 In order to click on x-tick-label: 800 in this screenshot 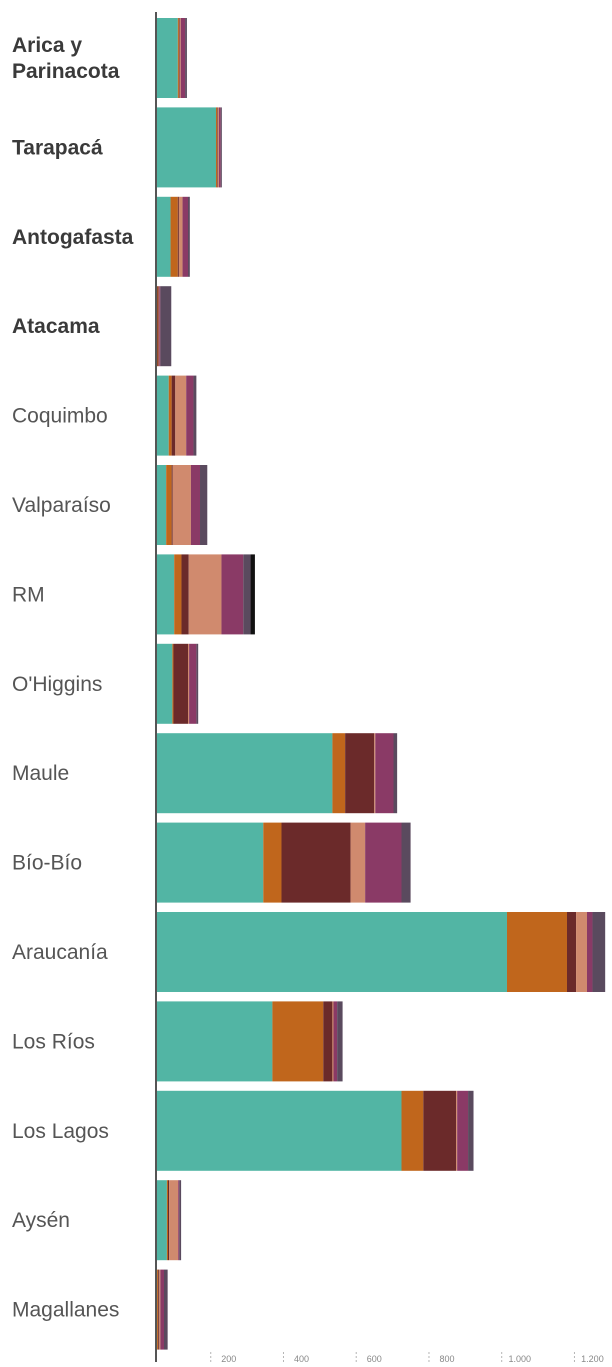, I will do `click(446, 1359)`.